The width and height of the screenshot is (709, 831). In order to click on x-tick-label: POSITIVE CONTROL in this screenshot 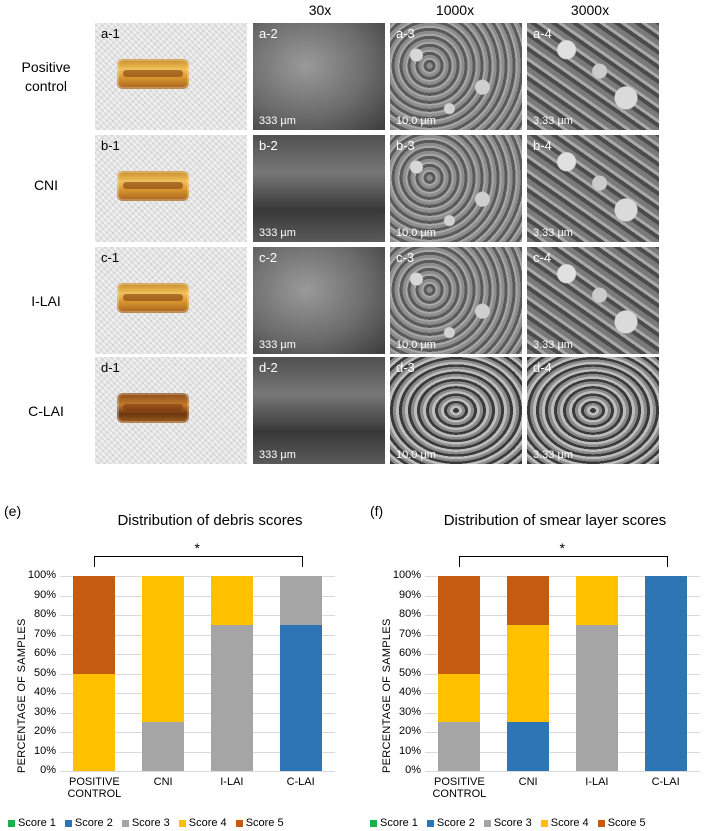, I will do `click(459, 788)`.